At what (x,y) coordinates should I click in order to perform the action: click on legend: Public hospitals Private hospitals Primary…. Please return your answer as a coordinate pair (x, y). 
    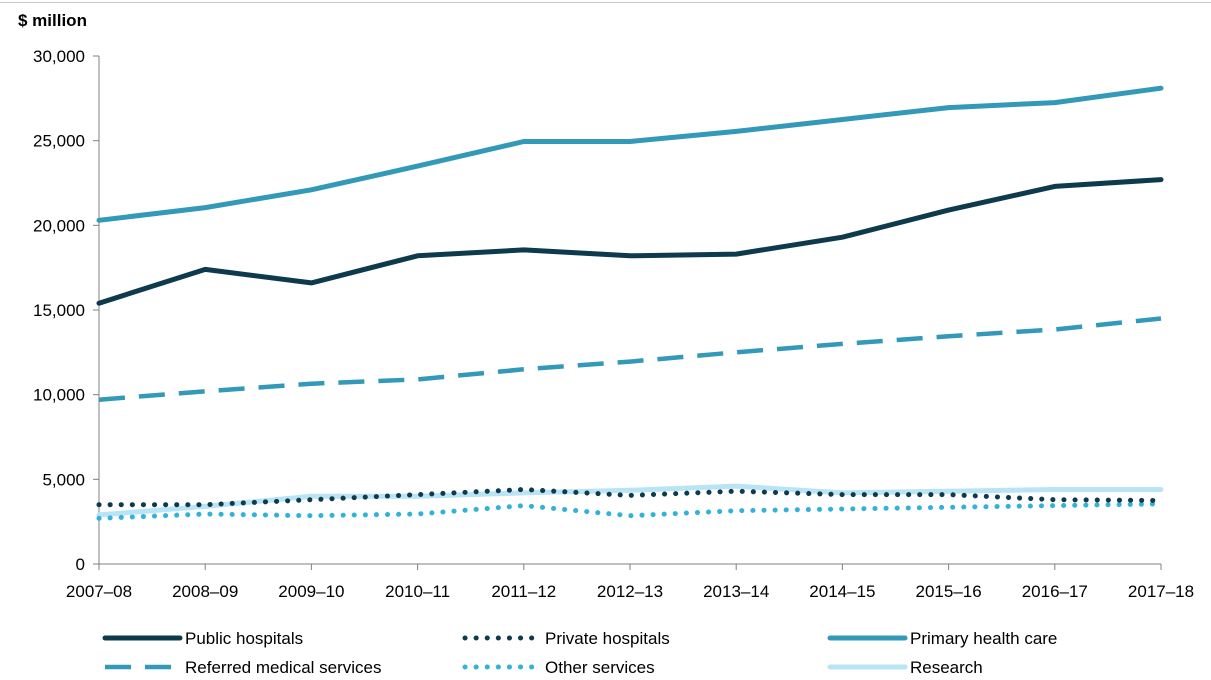
    Looking at the image, I should click on (579, 653).